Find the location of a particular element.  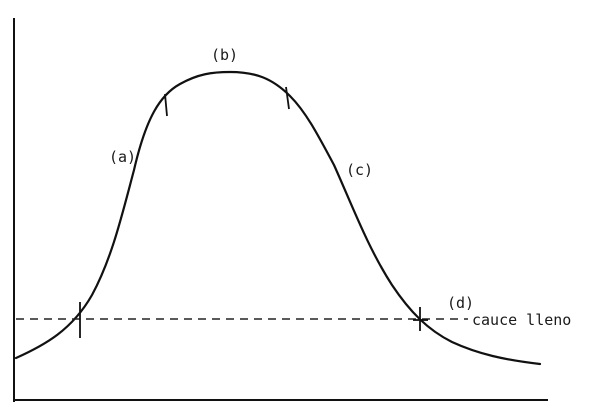

label-channel-line: cauce lleno is located at coordinates (521, 320).